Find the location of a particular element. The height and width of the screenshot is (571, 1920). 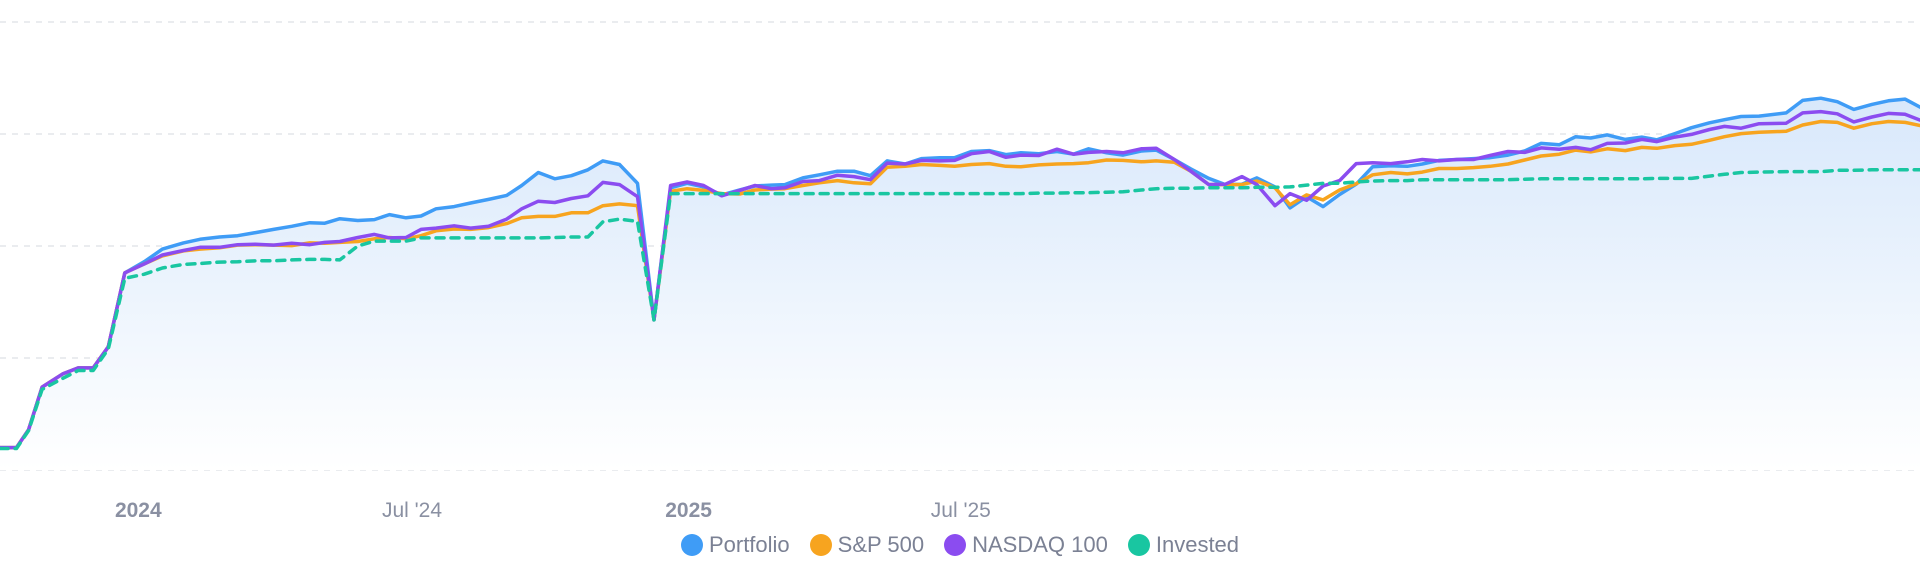

legend-dot-portfolio is located at coordinates (691, 545).